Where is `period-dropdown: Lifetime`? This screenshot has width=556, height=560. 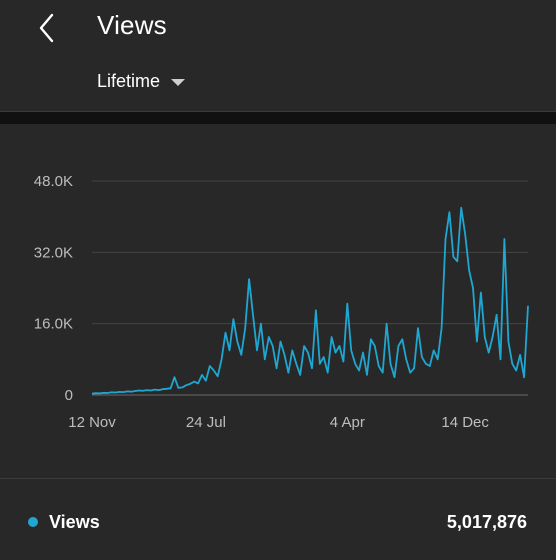 period-dropdown: Lifetime is located at coordinates (141, 81).